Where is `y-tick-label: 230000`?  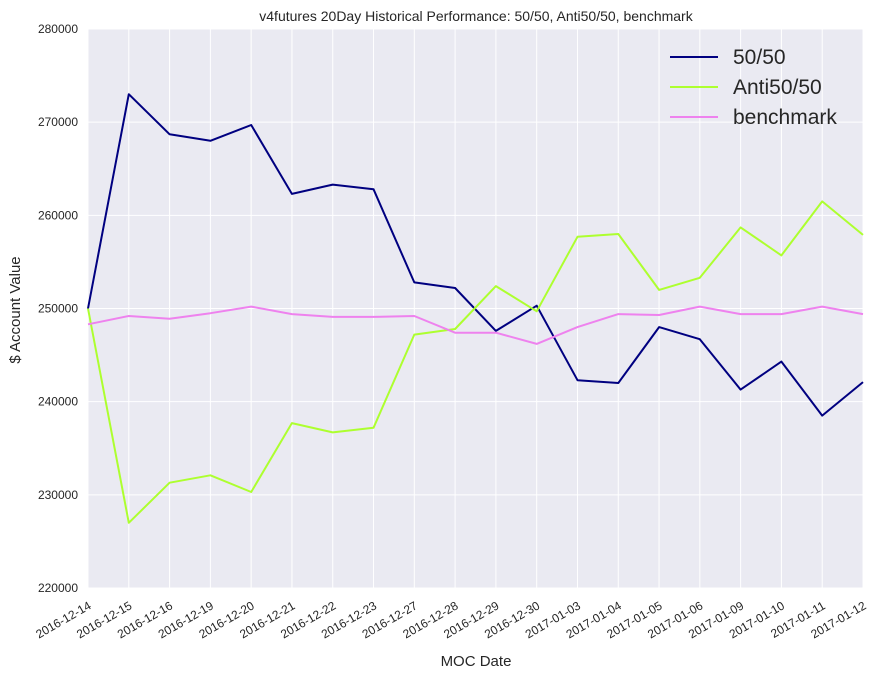 y-tick-label: 230000 is located at coordinates (58, 495).